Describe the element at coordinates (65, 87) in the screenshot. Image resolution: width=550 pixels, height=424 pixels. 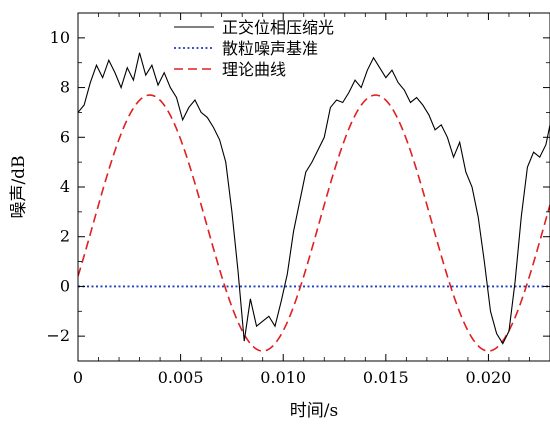
I see `y-tick-label-5: 8` at that location.